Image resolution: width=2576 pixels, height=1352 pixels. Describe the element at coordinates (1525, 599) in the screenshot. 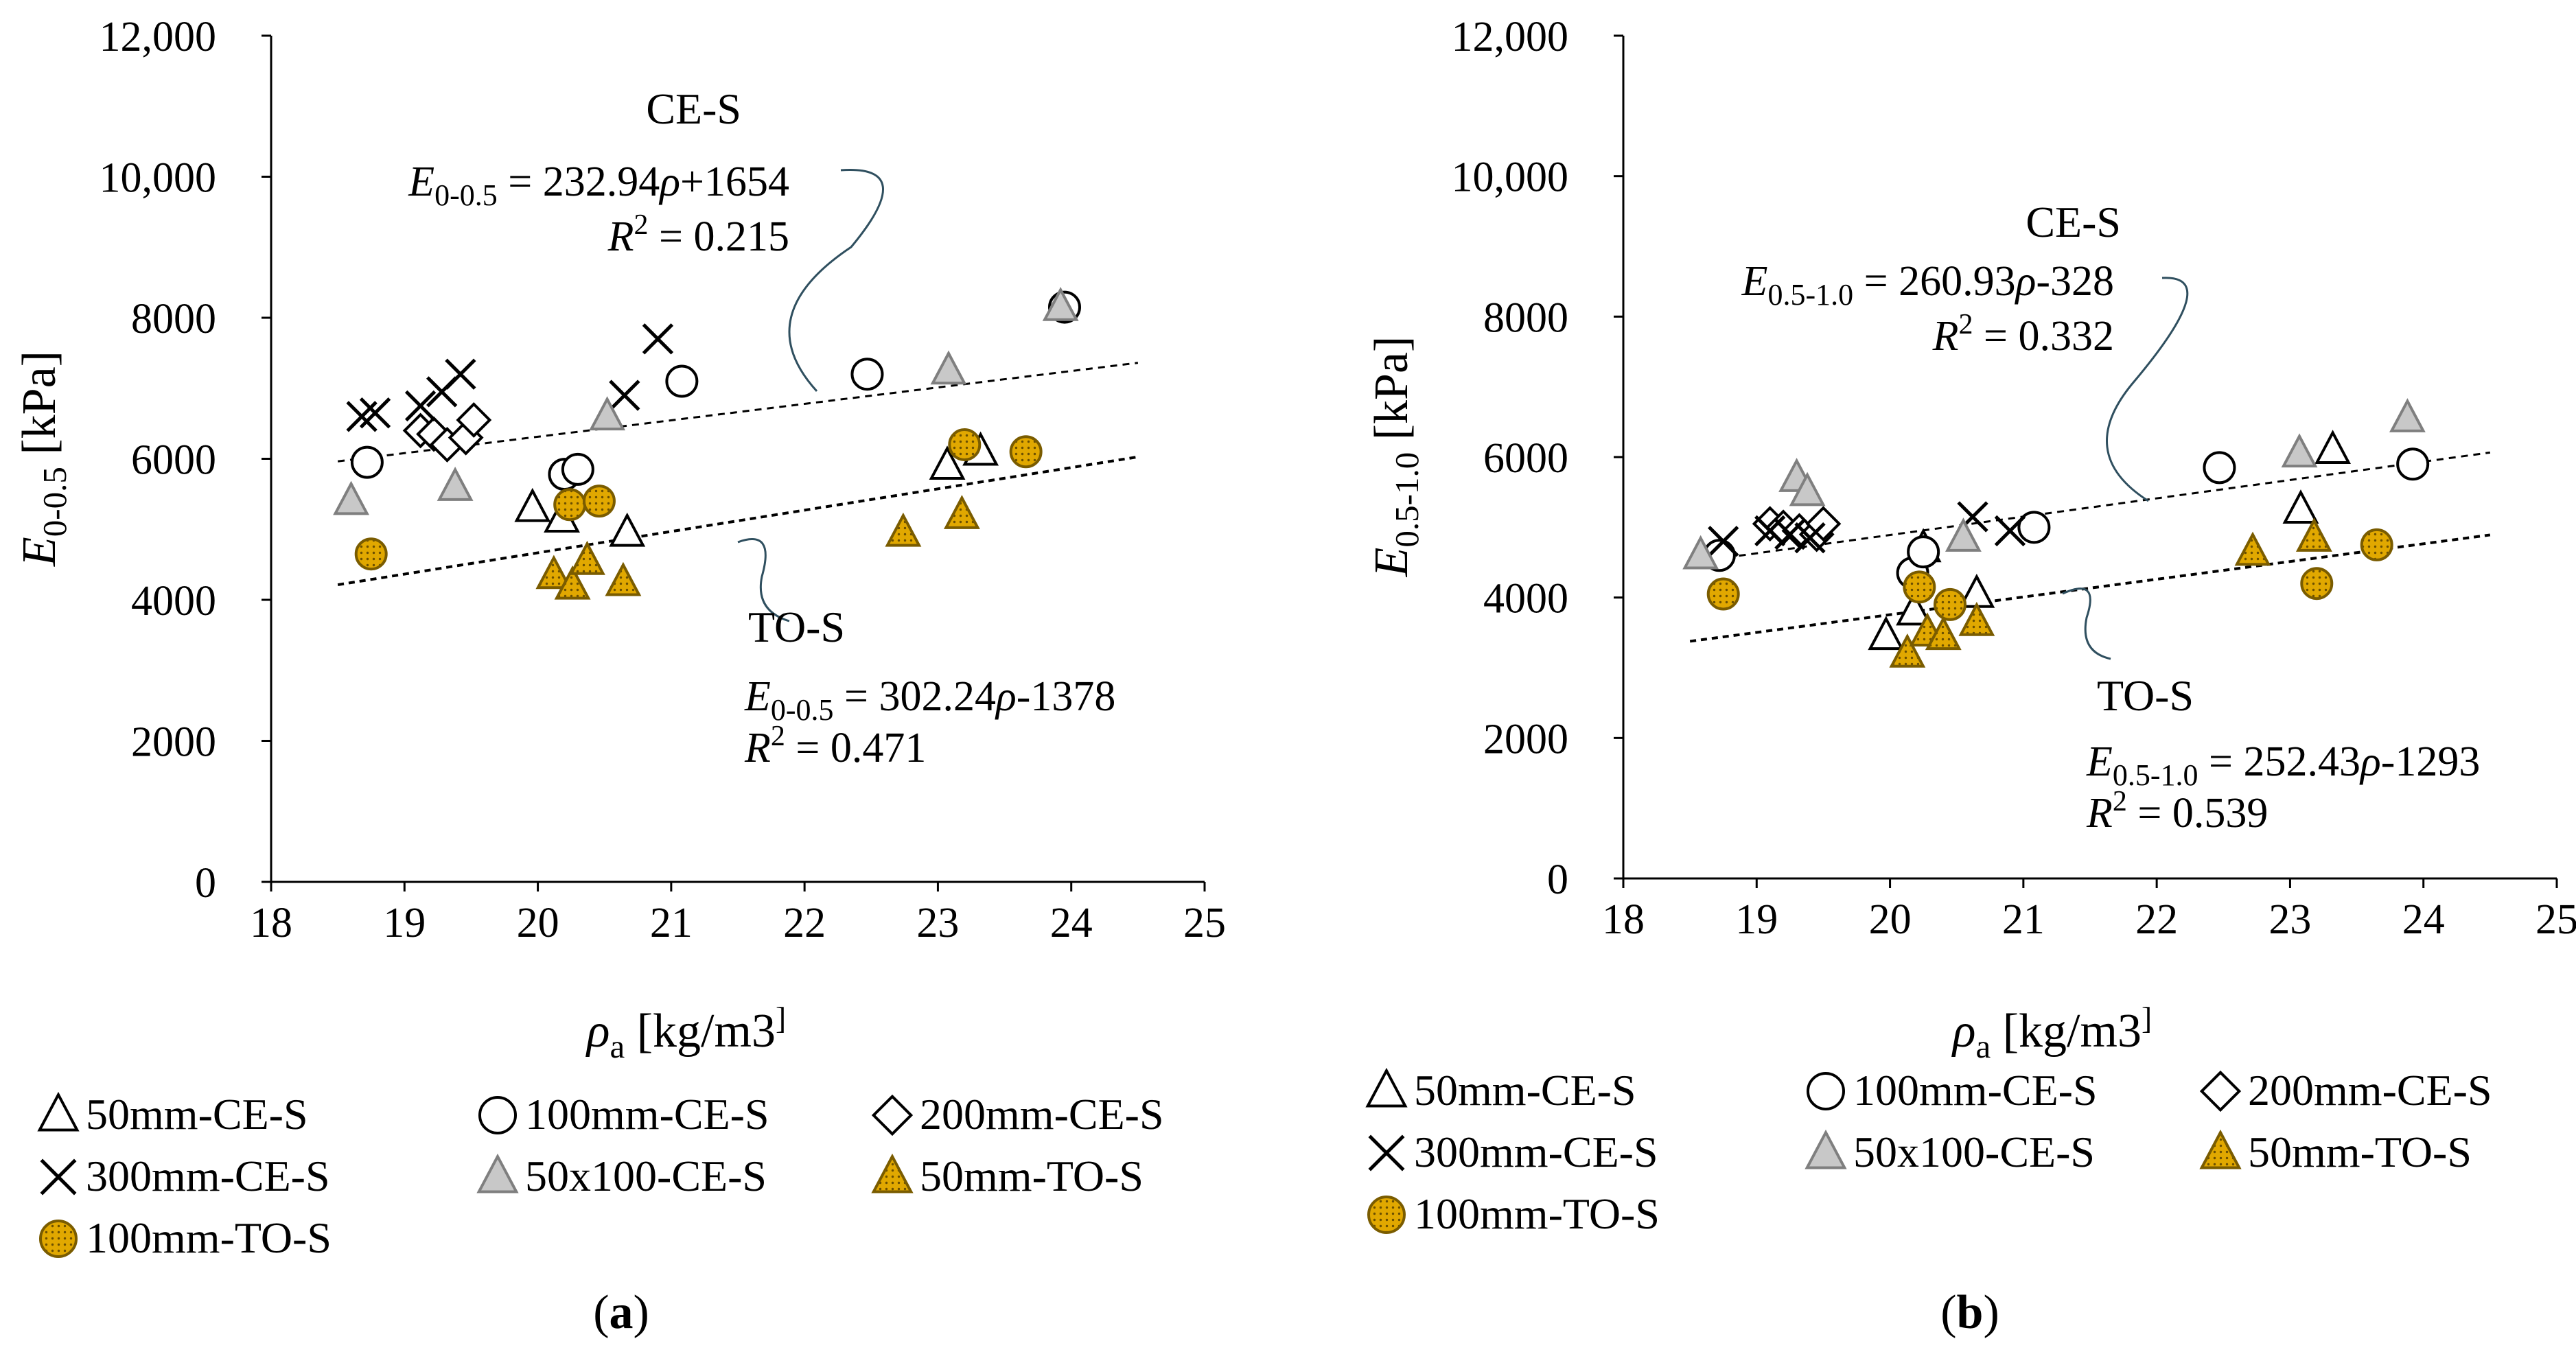

I see `y-tick-label: 4000` at that location.